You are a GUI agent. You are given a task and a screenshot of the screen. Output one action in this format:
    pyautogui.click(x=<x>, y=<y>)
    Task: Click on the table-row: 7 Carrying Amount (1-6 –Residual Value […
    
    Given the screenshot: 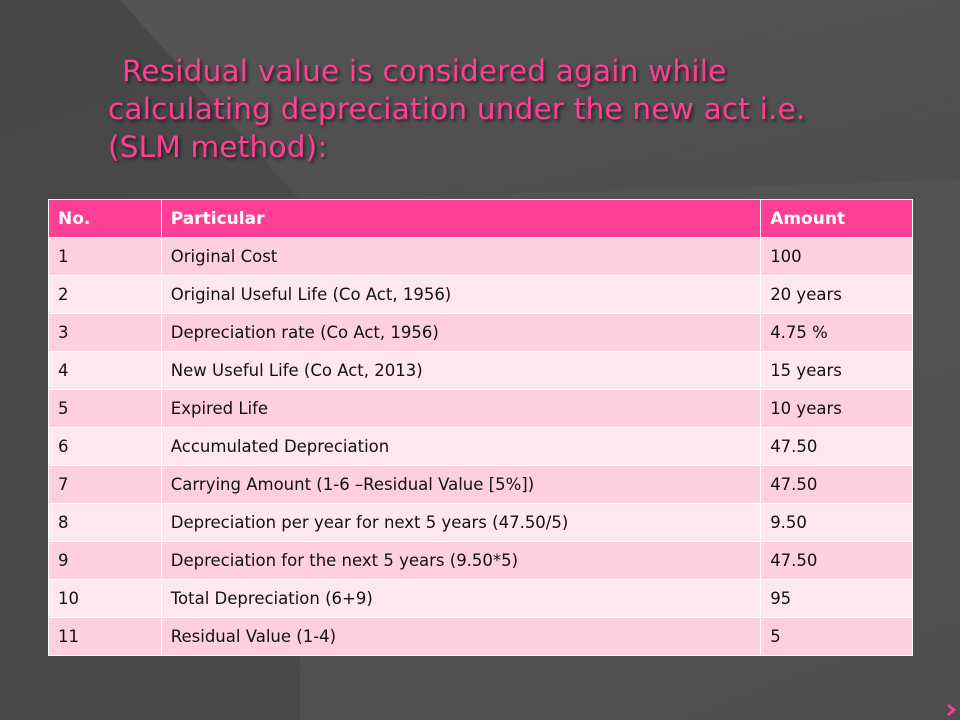 What is the action you would take?
    pyautogui.click(x=480, y=484)
    